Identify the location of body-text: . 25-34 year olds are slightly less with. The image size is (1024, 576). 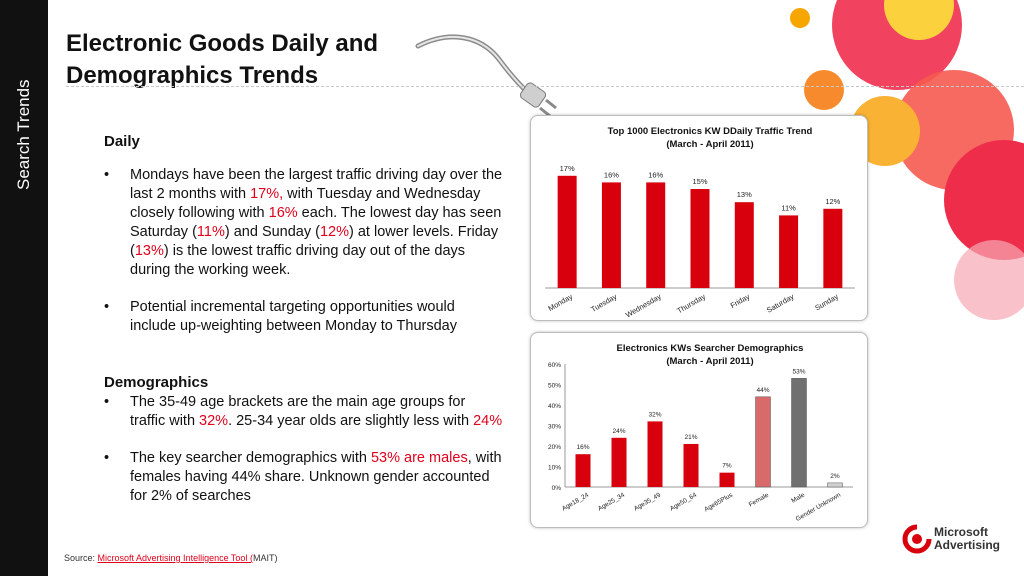
(351, 421).